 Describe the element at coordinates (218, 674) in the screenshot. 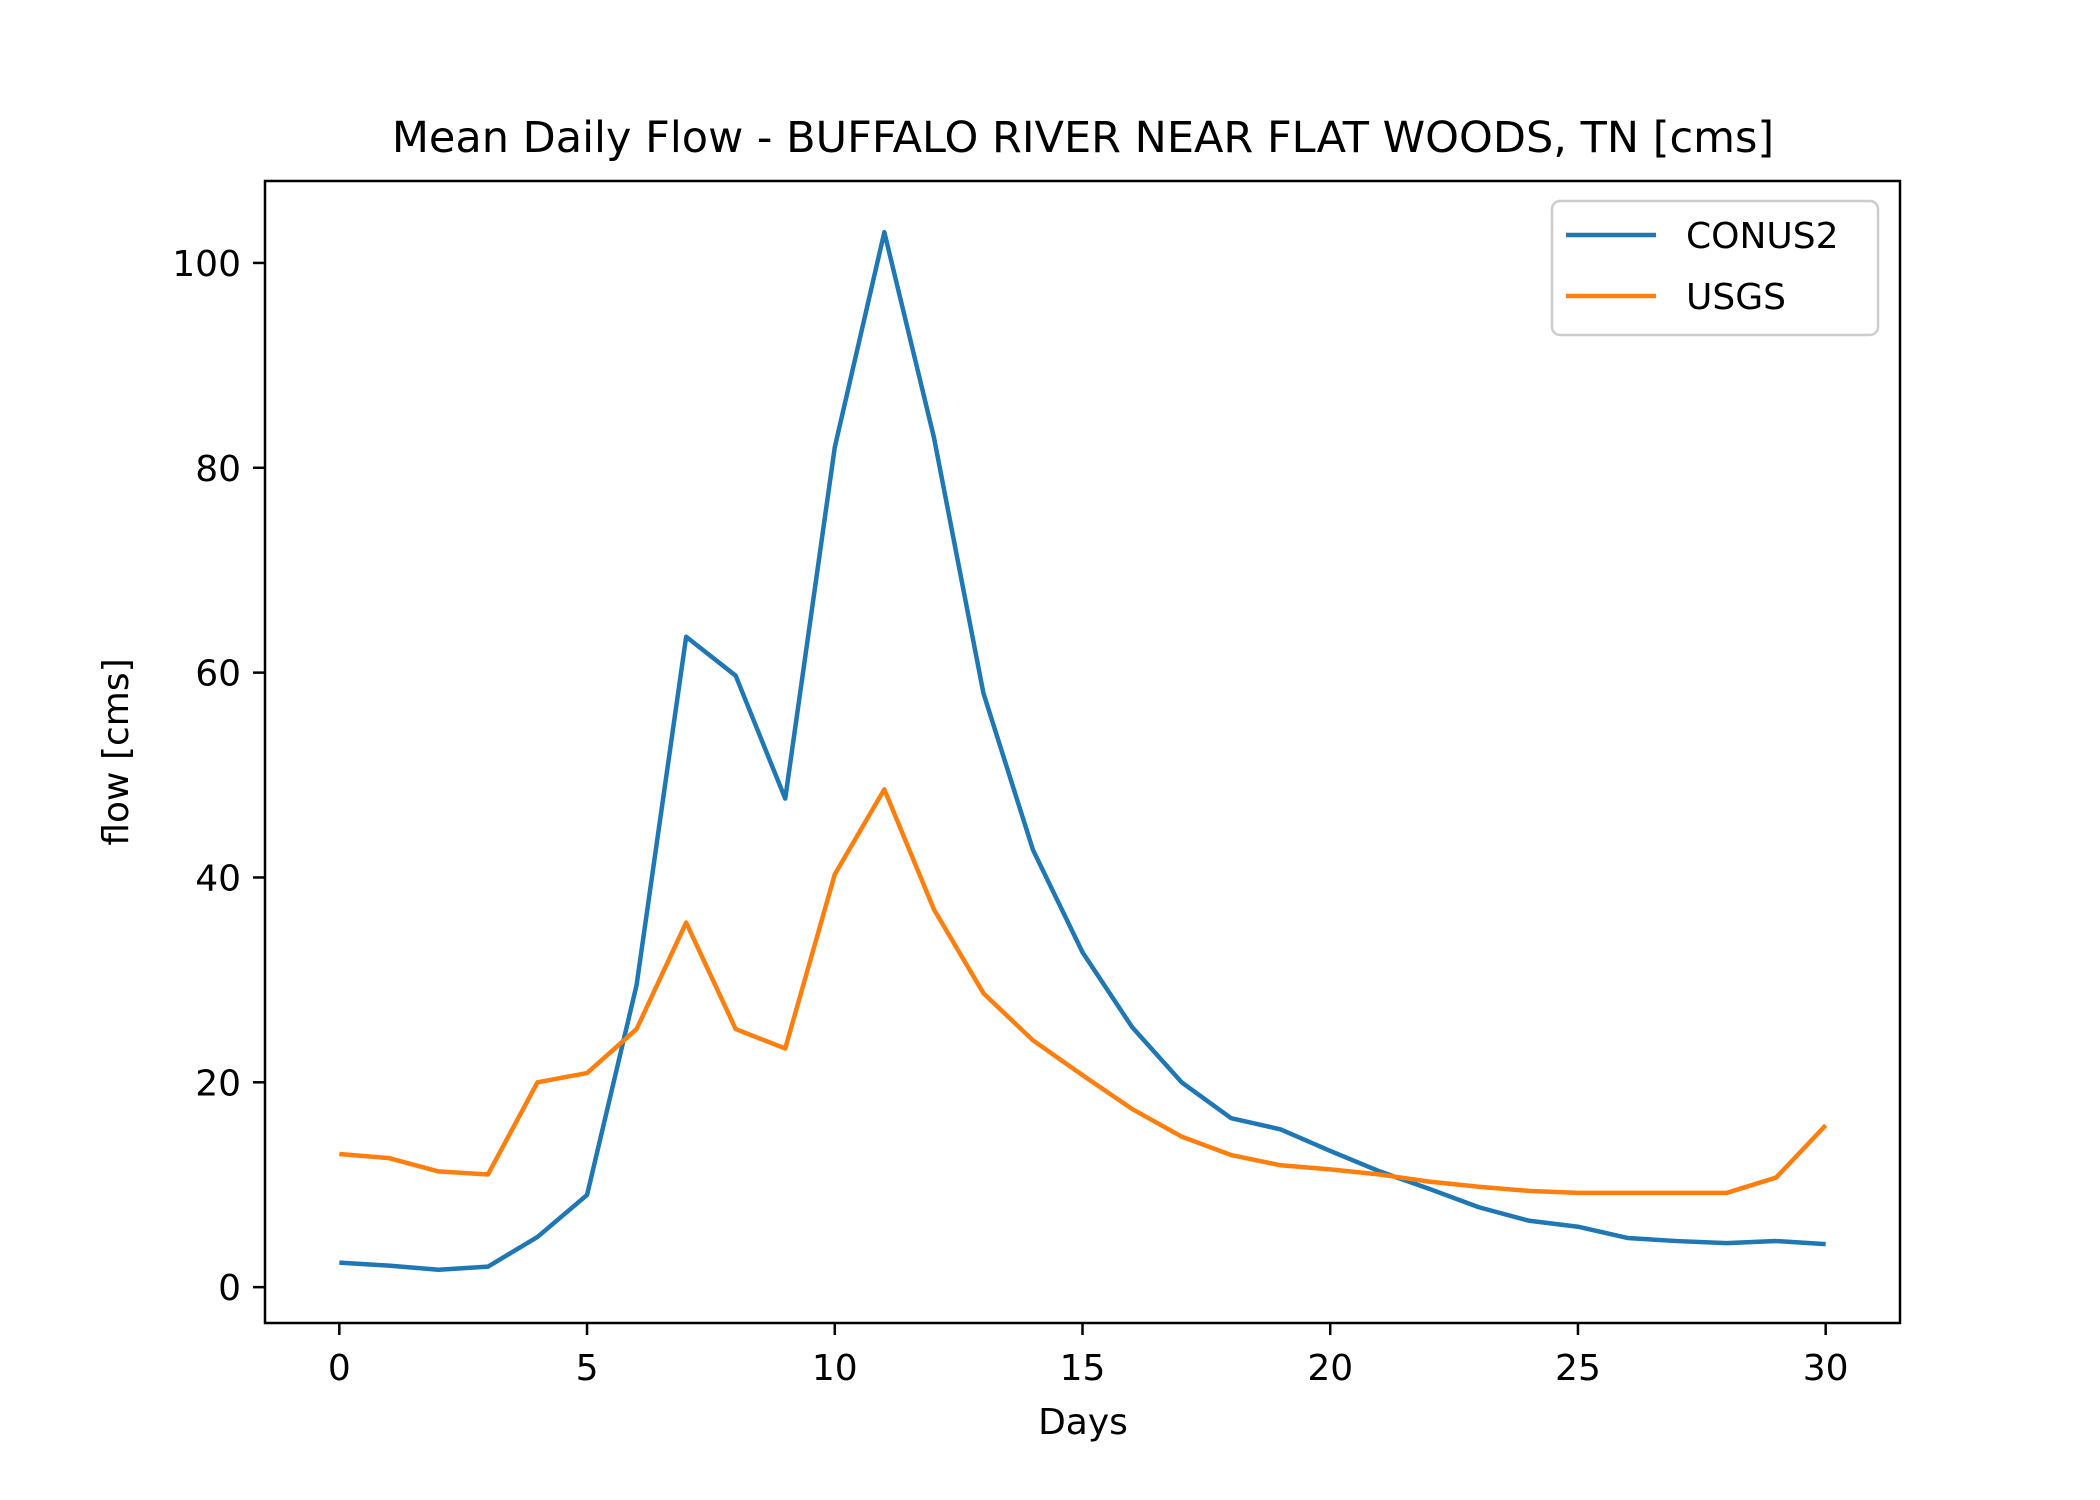

I see `y-tick-label: 60` at that location.